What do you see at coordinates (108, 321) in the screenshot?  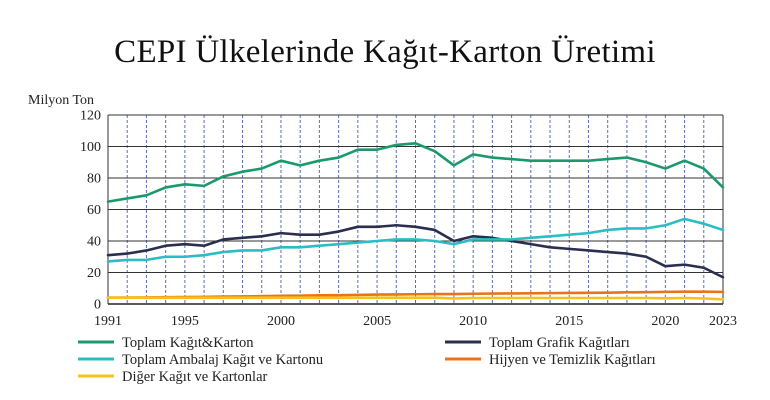 I see `x-tick-label: 1991` at bounding box center [108, 321].